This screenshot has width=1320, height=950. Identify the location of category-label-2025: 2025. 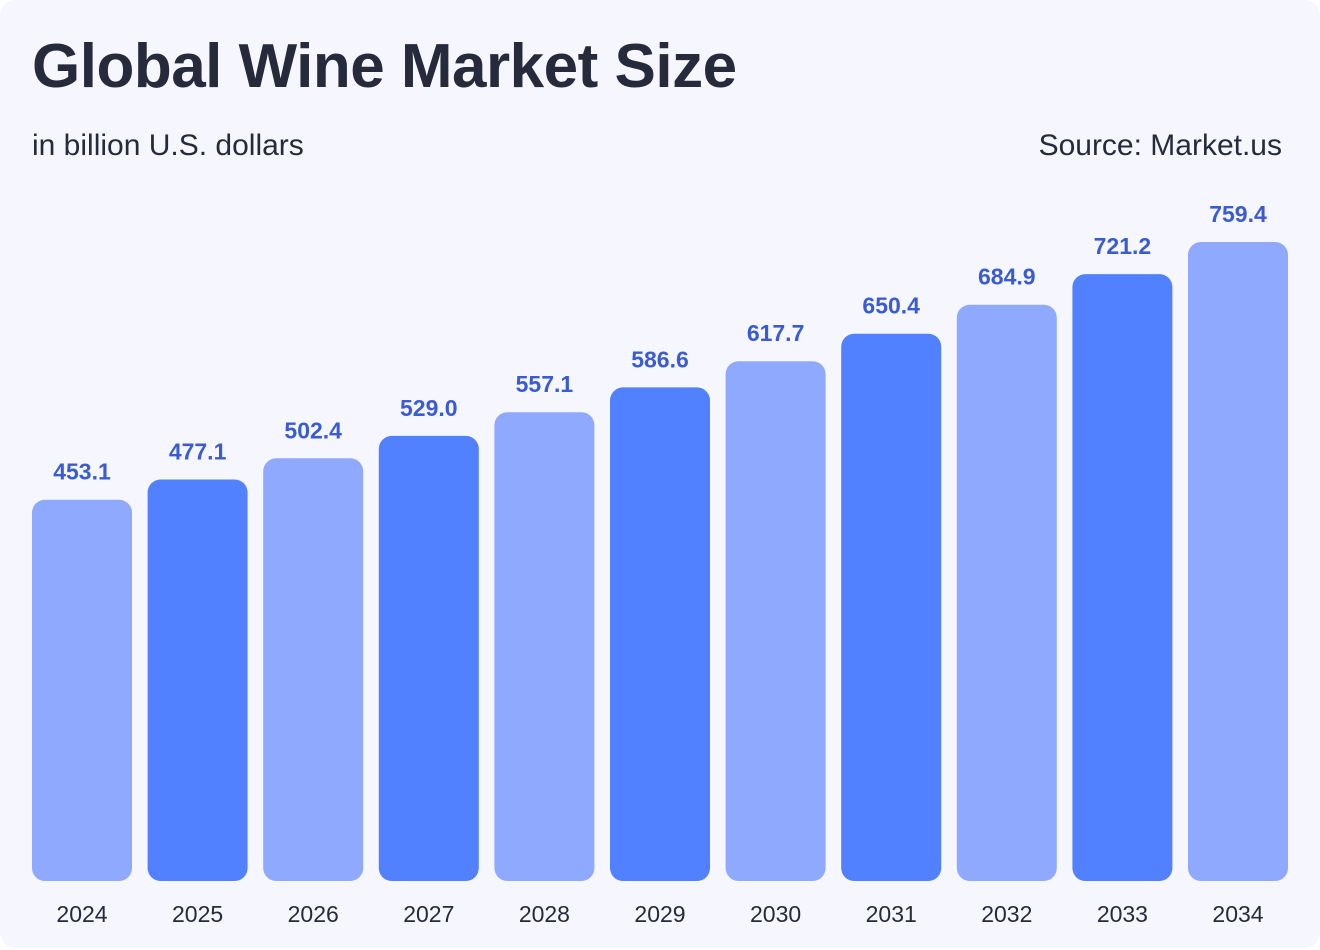
(197, 914).